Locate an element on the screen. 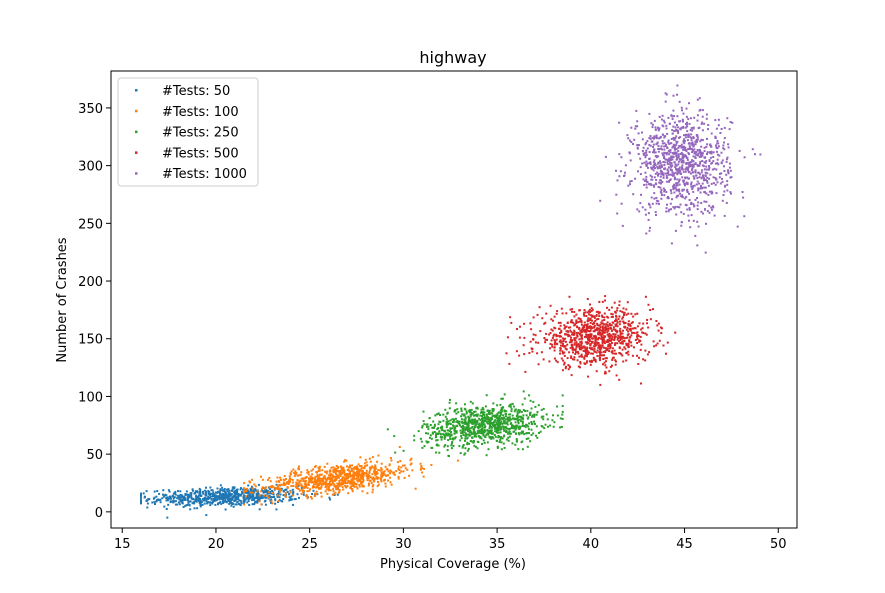 The height and width of the screenshot is (593, 885). chart-title: highway is located at coordinates (452, 57).